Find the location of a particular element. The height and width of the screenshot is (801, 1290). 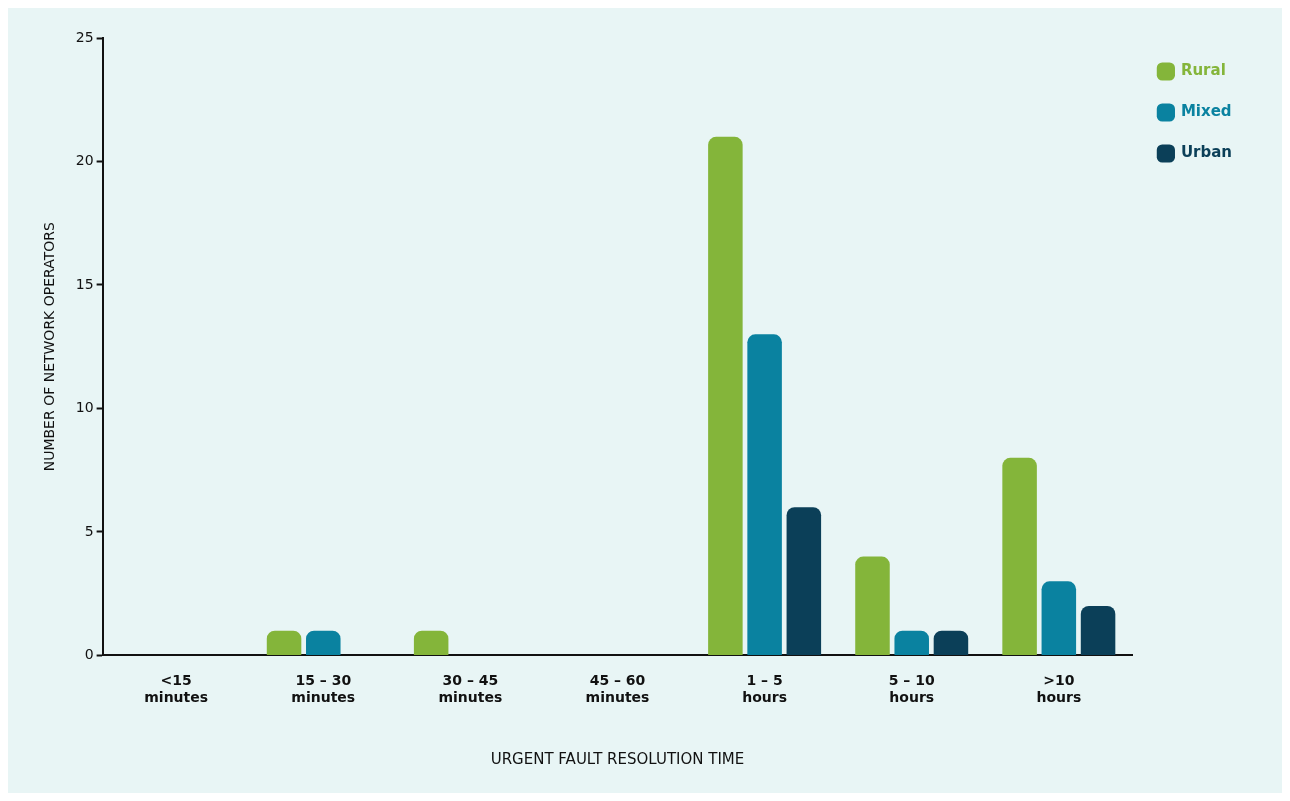

y-tick-label: 15 is located at coordinates (84, 283).